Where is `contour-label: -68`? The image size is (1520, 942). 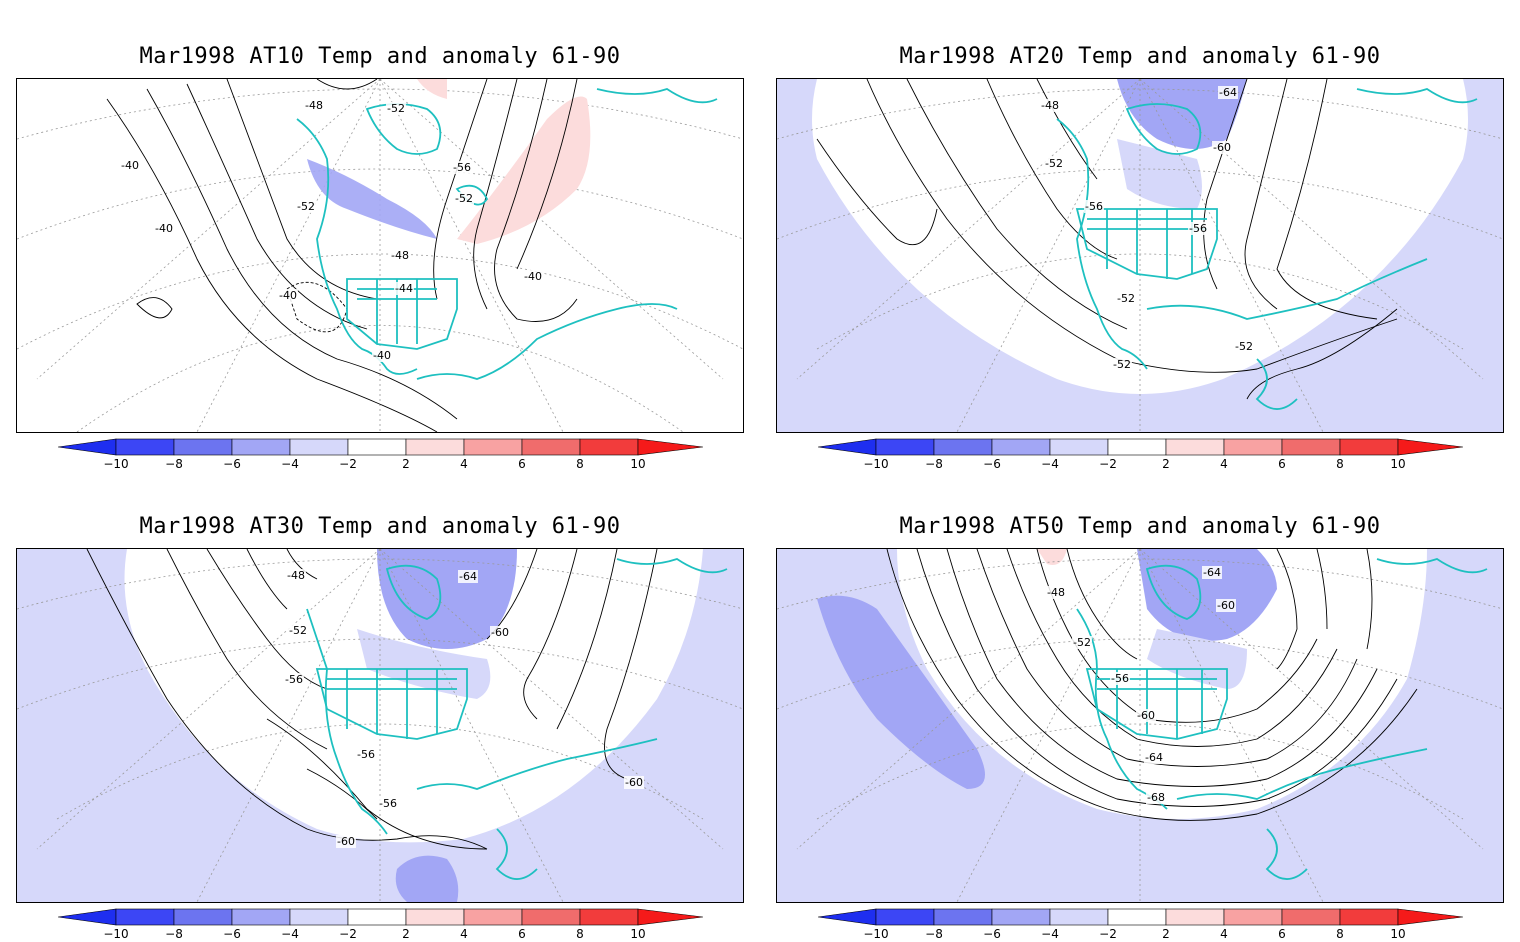 contour-label: -68 is located at coordinates (1156, 797).